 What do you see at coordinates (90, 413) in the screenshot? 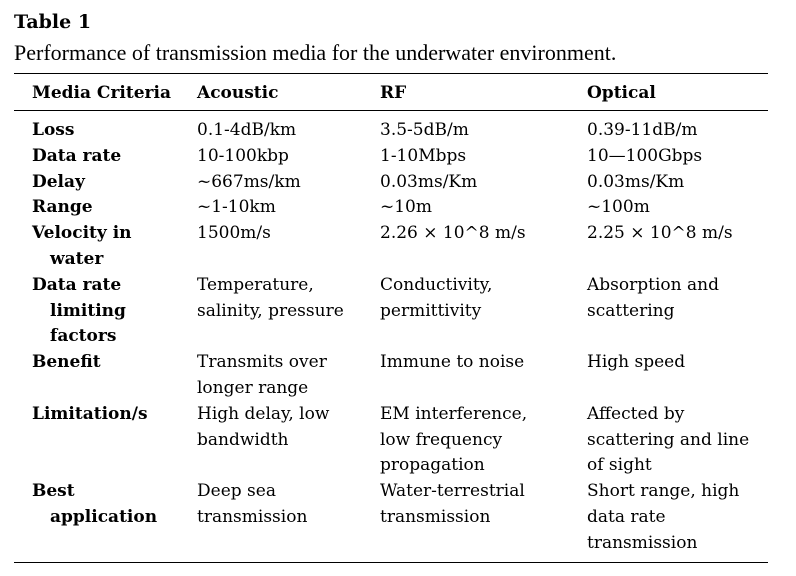
I see `criteria-cell-line: Limitation/s` at bounding box center [90, 413].